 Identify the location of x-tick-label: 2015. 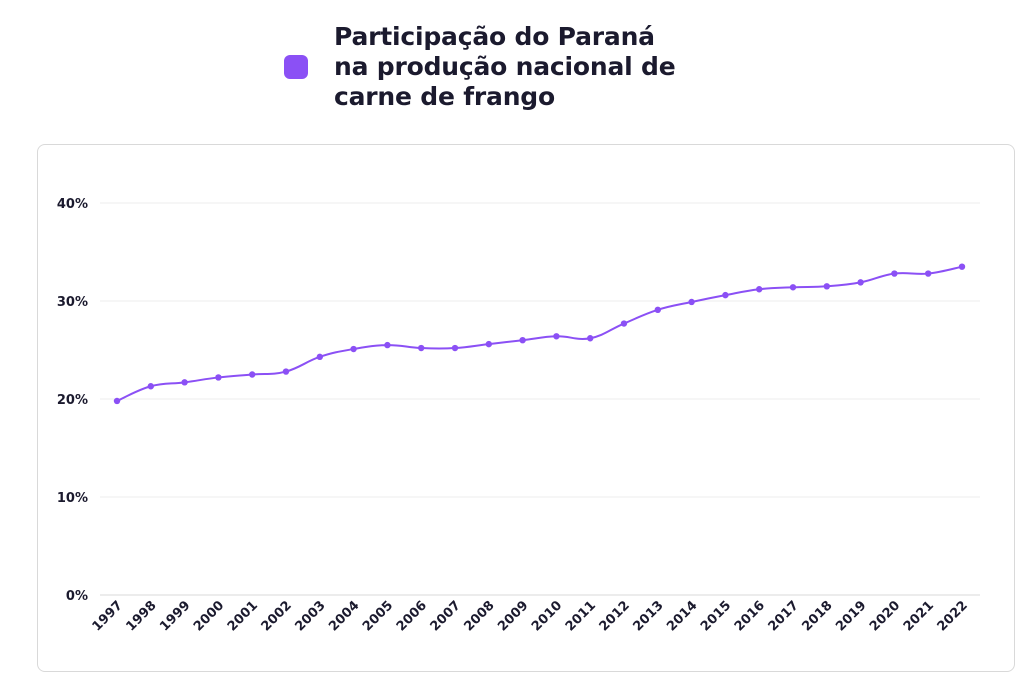
(716, 616).